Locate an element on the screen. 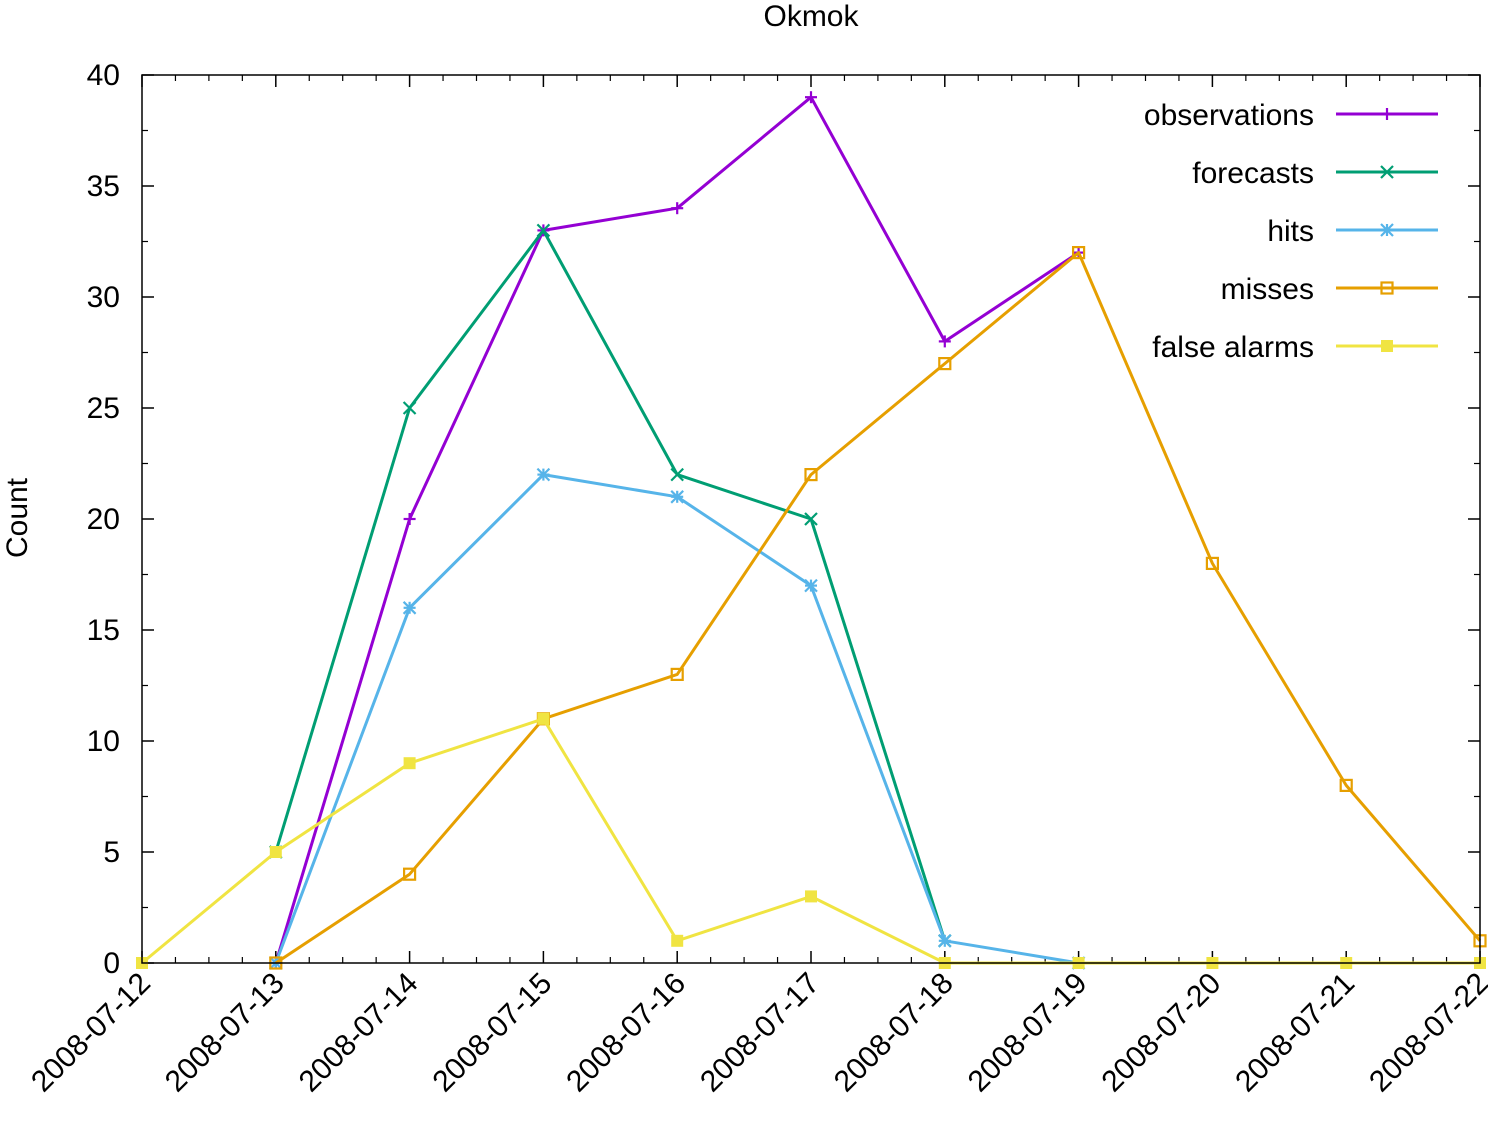  legend-label: false alarms is located at coordinates (1233, 347).